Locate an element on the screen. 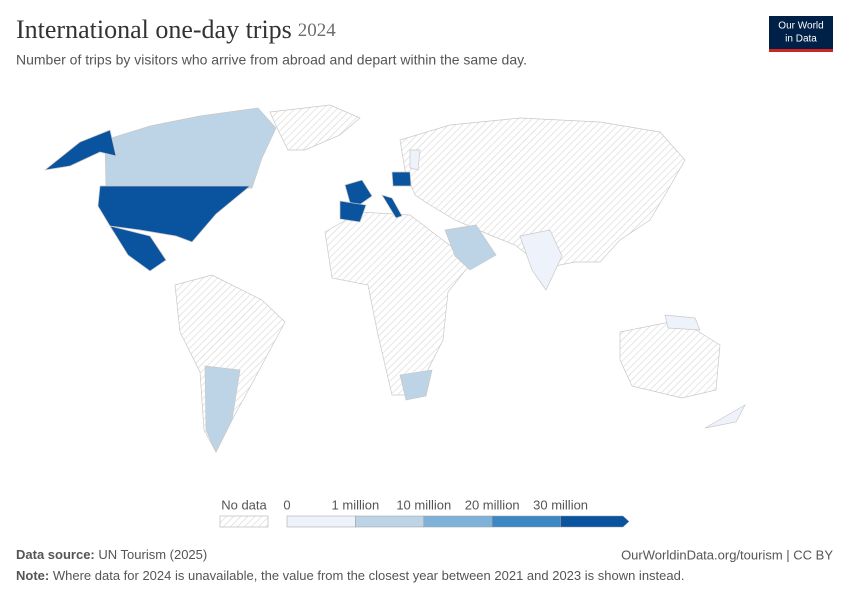 The image size is (850, 600). logo-text: in Data is located at coordinates (801, 39).